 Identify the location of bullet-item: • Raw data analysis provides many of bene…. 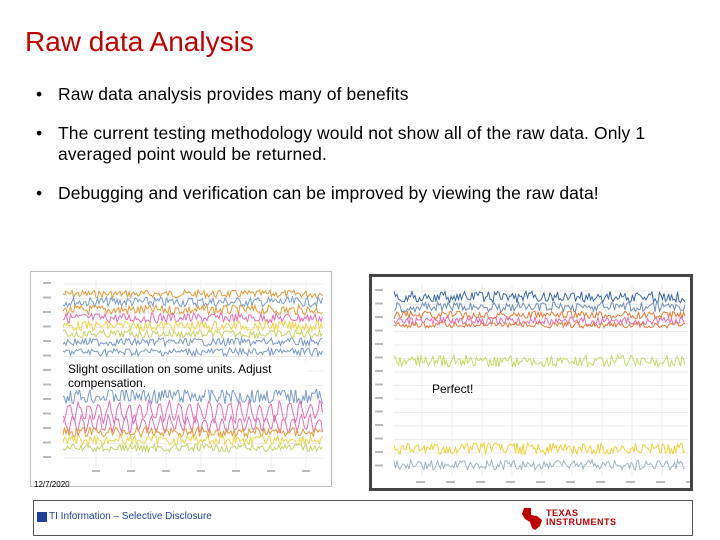
(376, 94).